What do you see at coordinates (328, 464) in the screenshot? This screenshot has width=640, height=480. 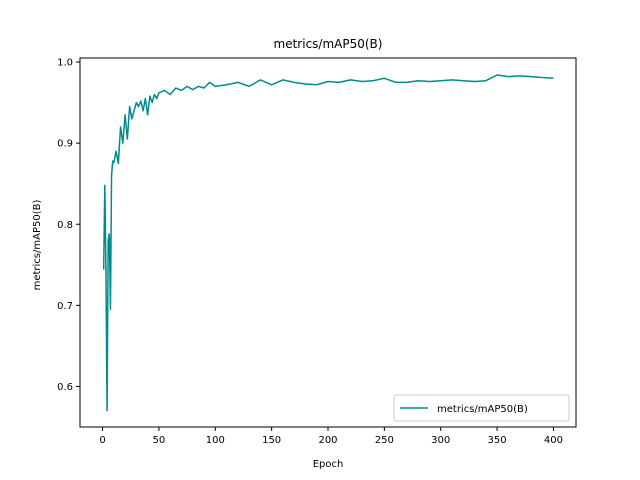 I see `x-axis-label: Epoch` at bounding box center [328, 464].